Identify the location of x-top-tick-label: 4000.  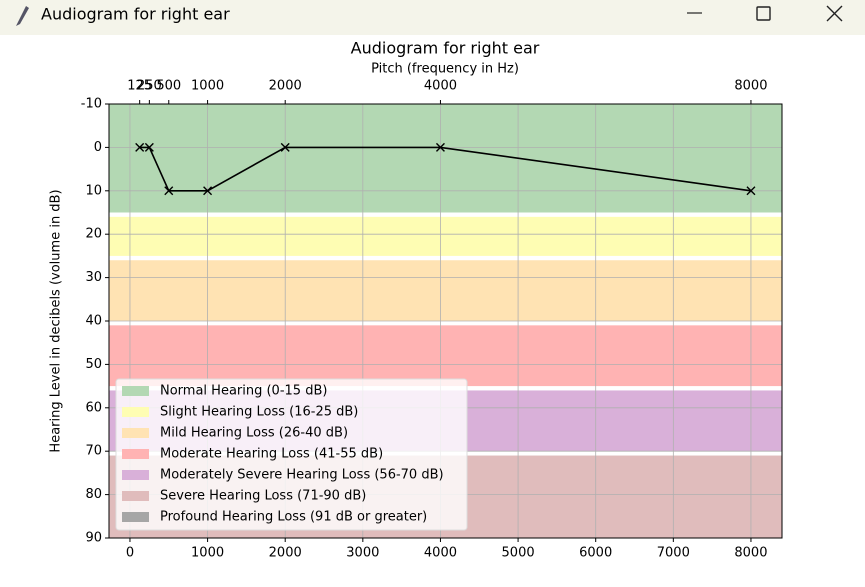
(440, 86).